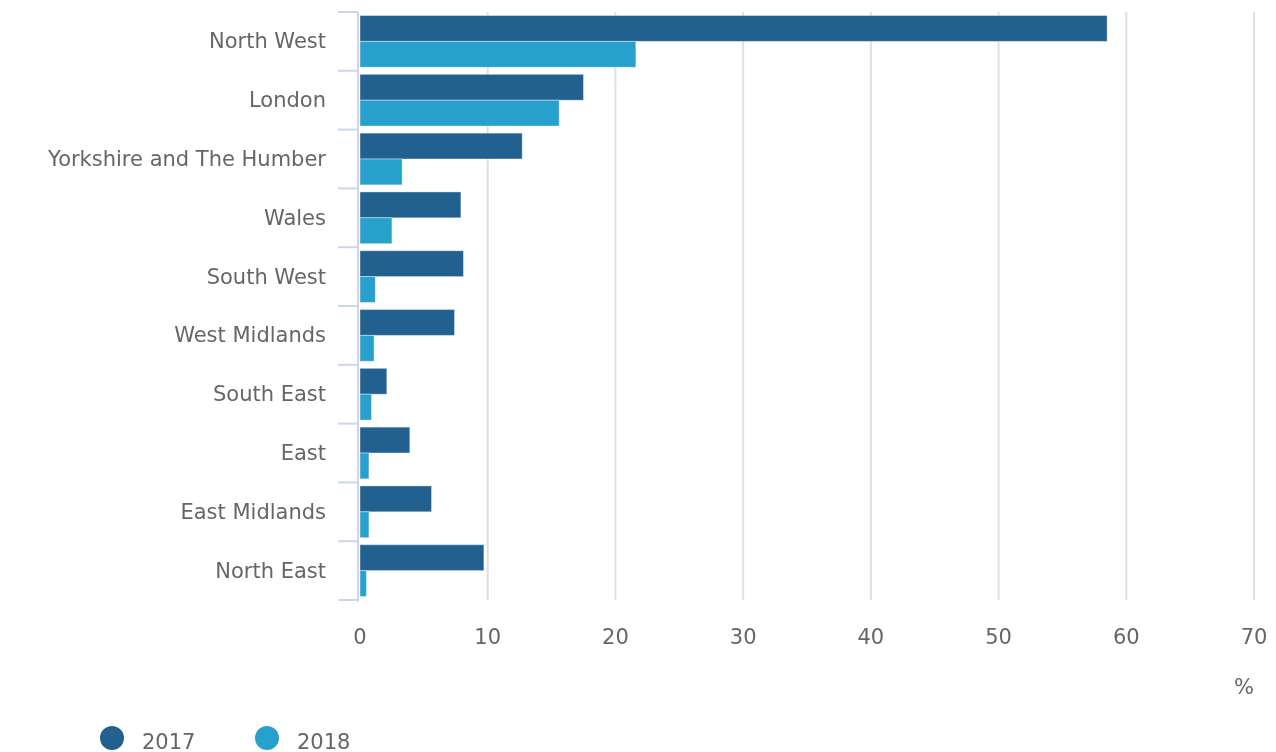 The image size is (1276, 752). Describe the element at coordinates (287, 100) in the screenshot. I see `y-tick-label: London` at that location.